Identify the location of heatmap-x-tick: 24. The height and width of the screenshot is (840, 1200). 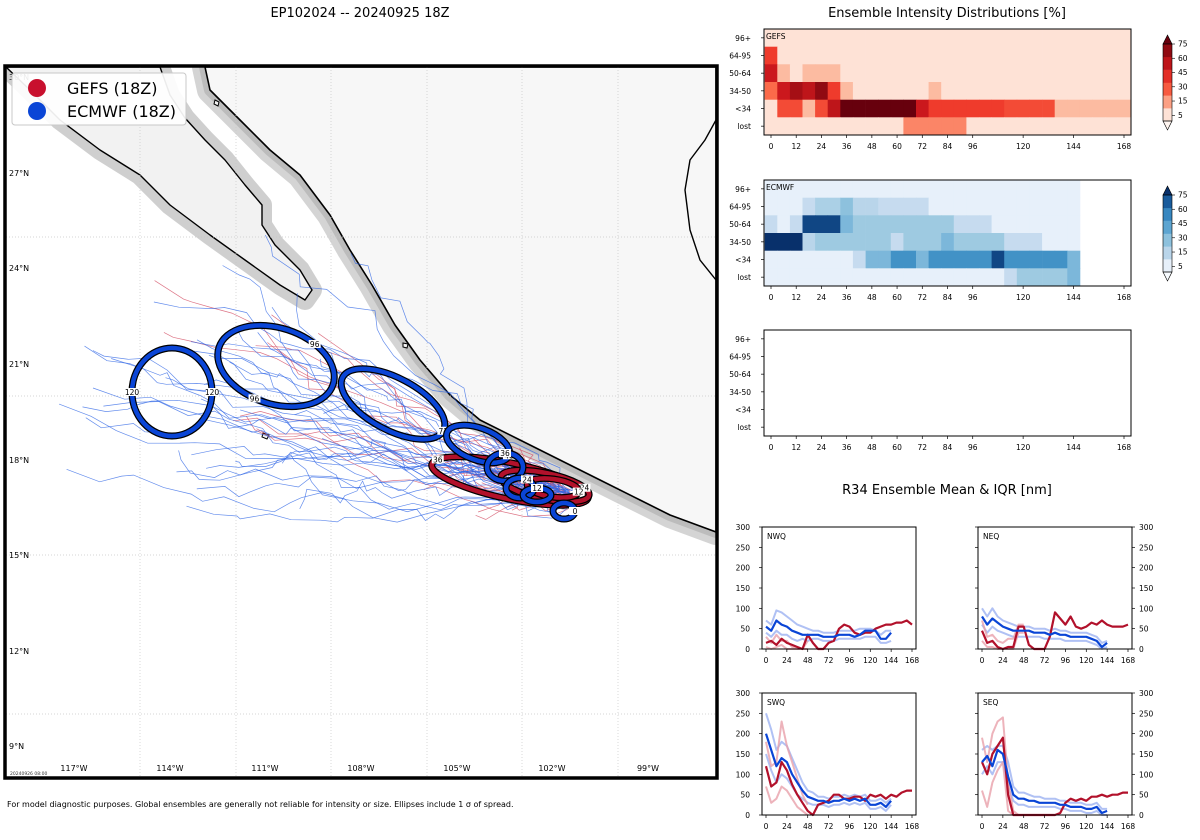
(822, 297).